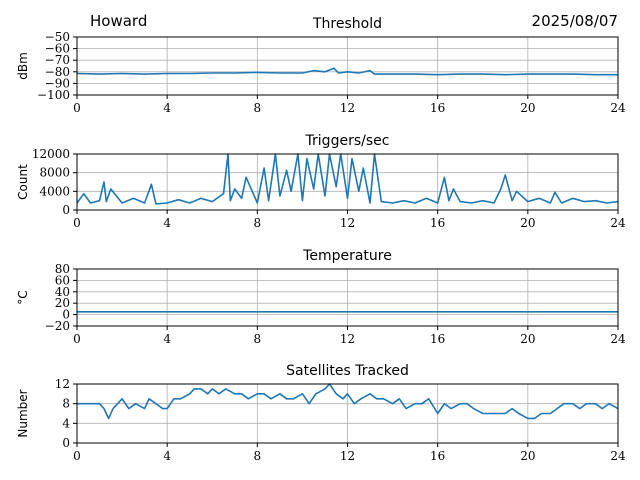  I want to click on y-tick-label: 80, so click(62, 269).